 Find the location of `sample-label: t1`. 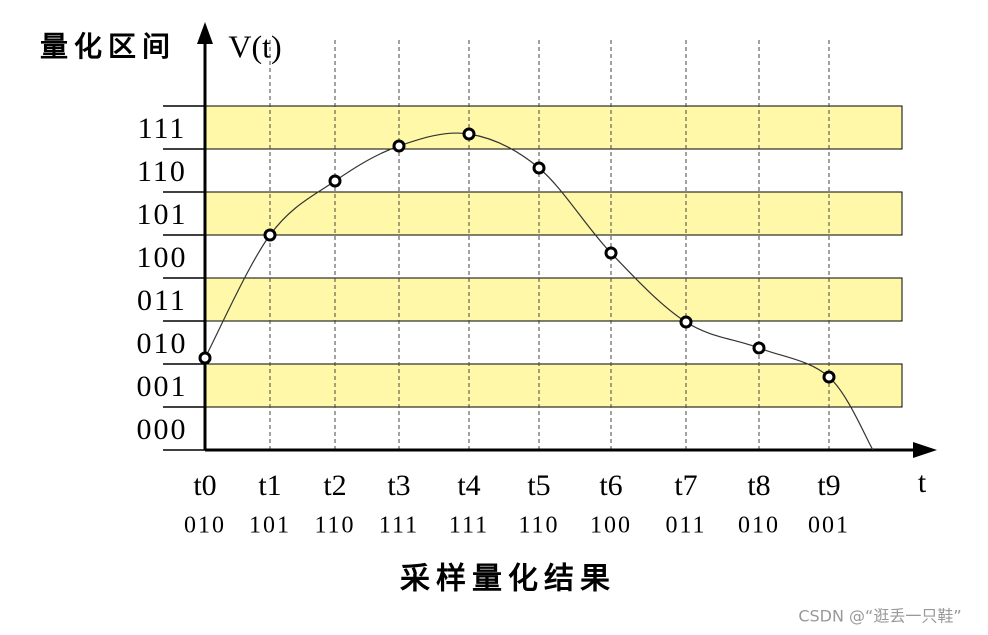

sample-label: t1 is located at coordinates (269, 485).